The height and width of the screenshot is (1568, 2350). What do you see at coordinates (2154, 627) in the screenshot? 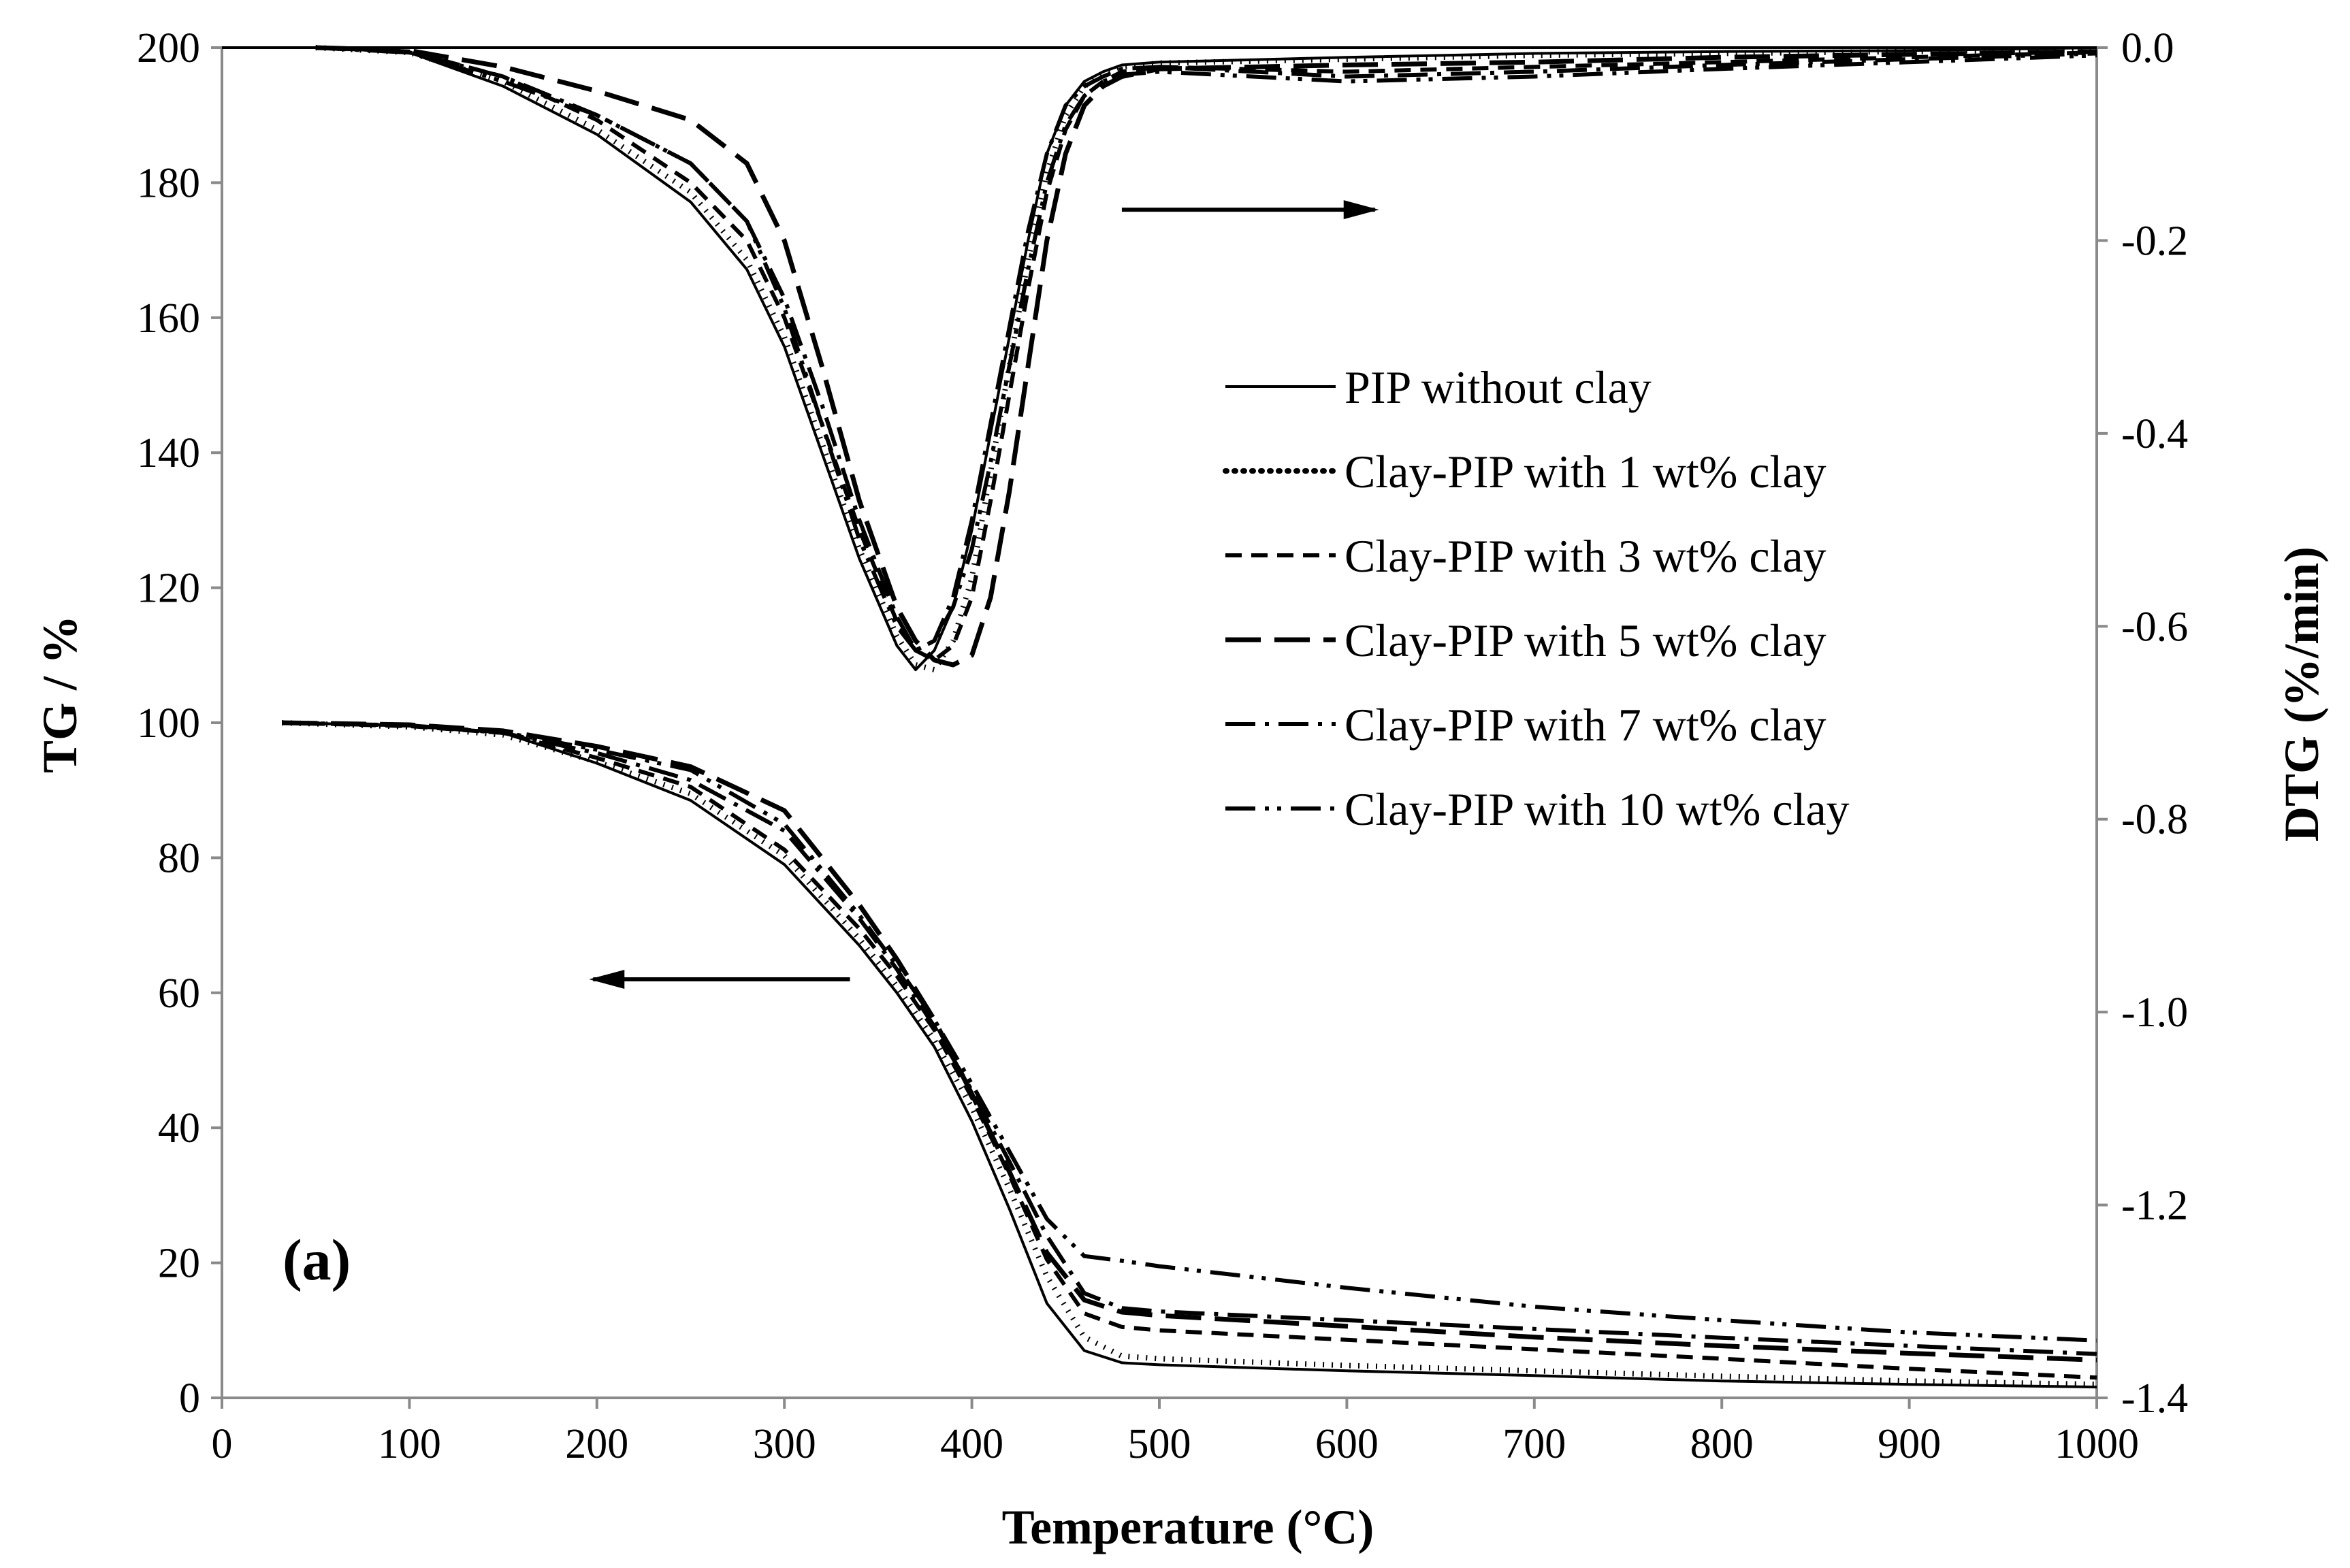
I see `y-right-tick-label: -0.6` at bounding box center [2154, 627].